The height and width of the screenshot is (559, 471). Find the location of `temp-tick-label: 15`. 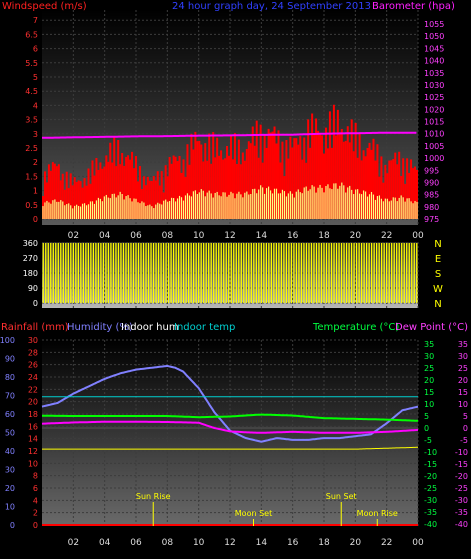

temp-tick-label: 15 is located at coordinates (429, 392).